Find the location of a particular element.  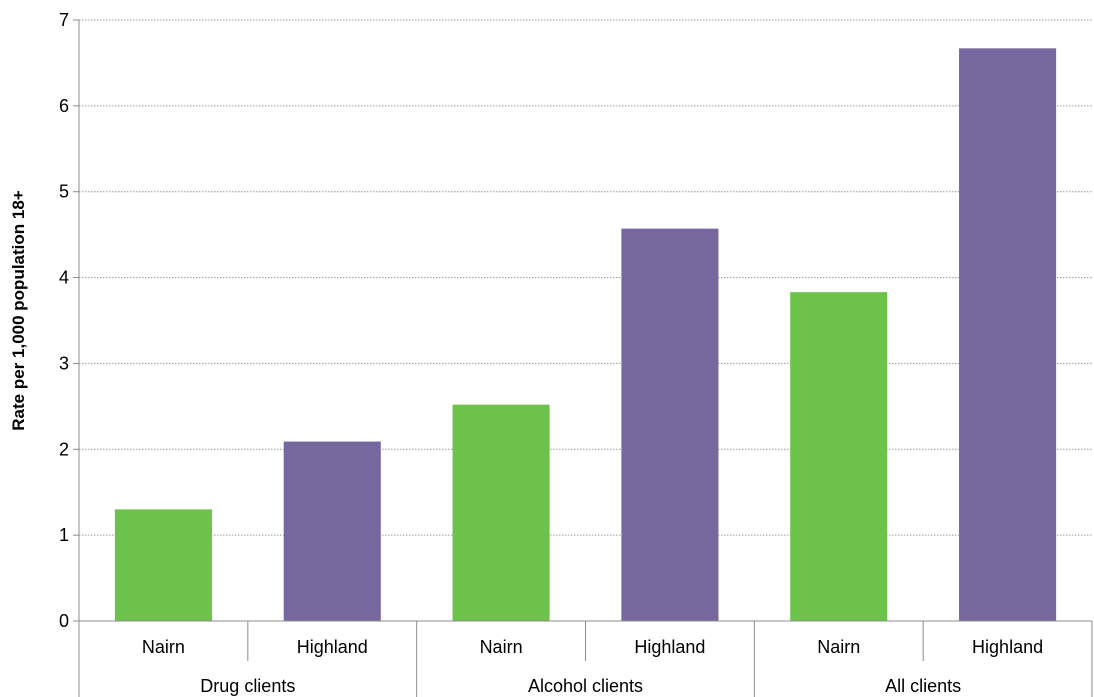

y-tick-label: 3 is located at coordinates (64, 363).